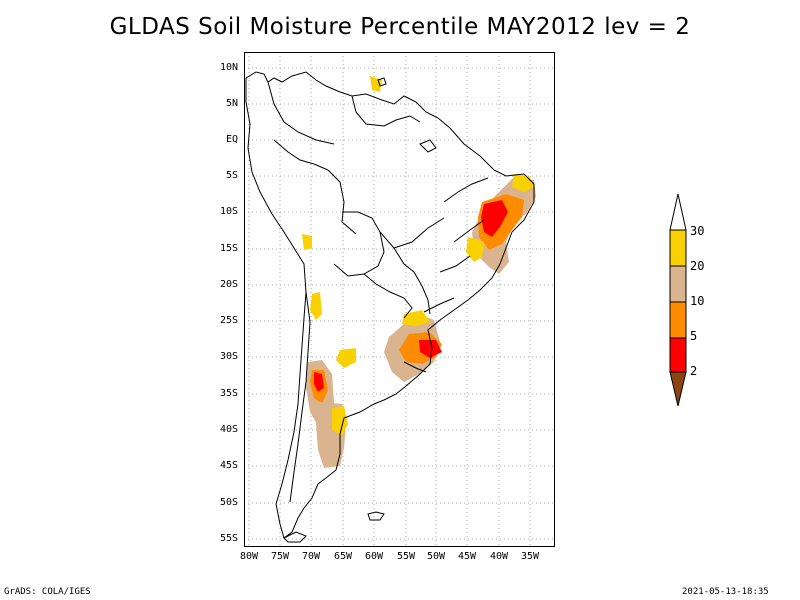  I want to click on lon-tick-label: 60W, so click(374, 556).